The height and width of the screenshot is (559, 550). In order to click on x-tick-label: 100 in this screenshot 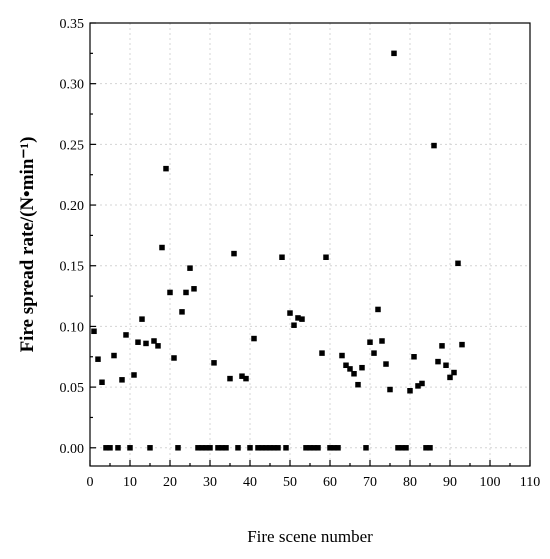, I will do `click(490, 482)`.